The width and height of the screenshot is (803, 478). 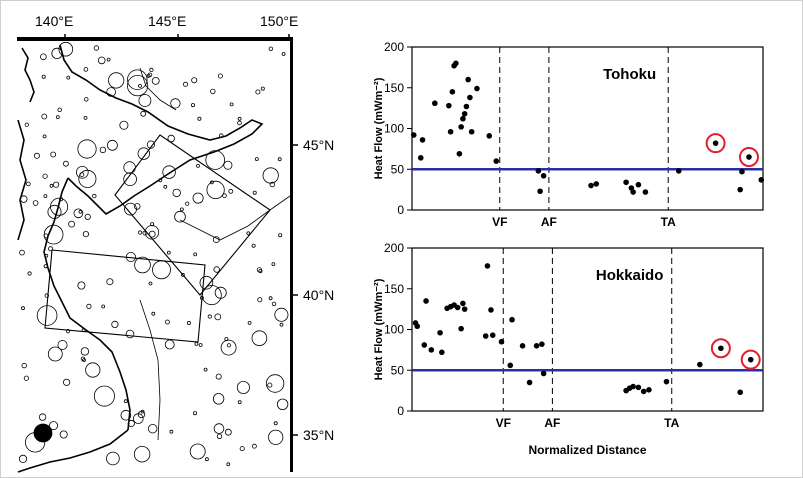 What do you see at coordinates (398, 370) in the screenshot?
I see `y-tick-label: 50` at bounding box center [398, 370].